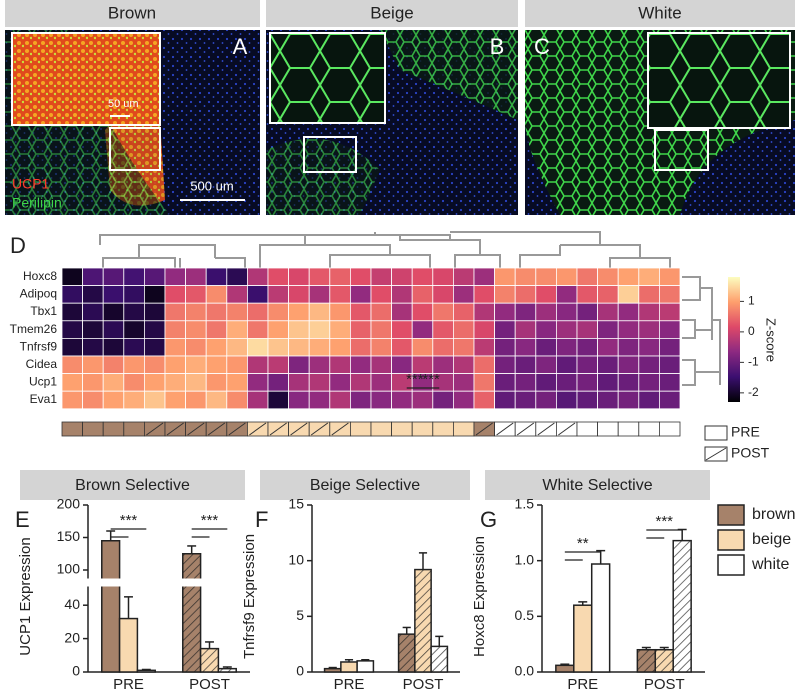 This screenshot has width=800, height=691. I want to click on y-tick-label: 0.5, so click(525, 615).